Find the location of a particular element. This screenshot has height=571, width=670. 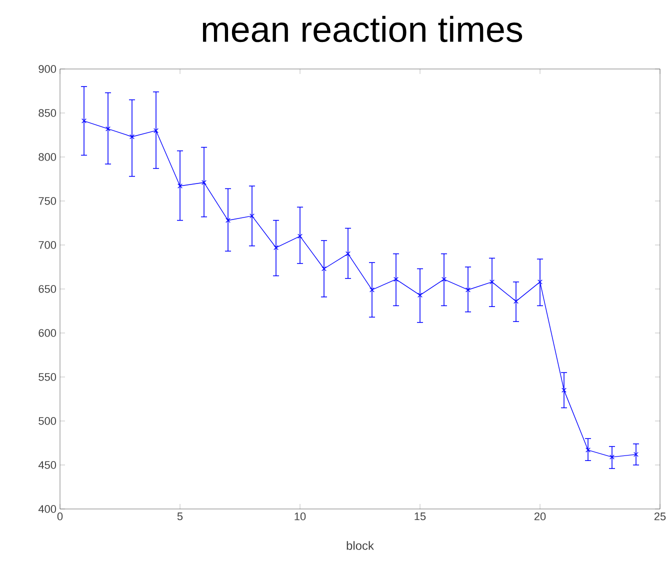

y-tick-label: 550 is located at coordinates (47, 377).